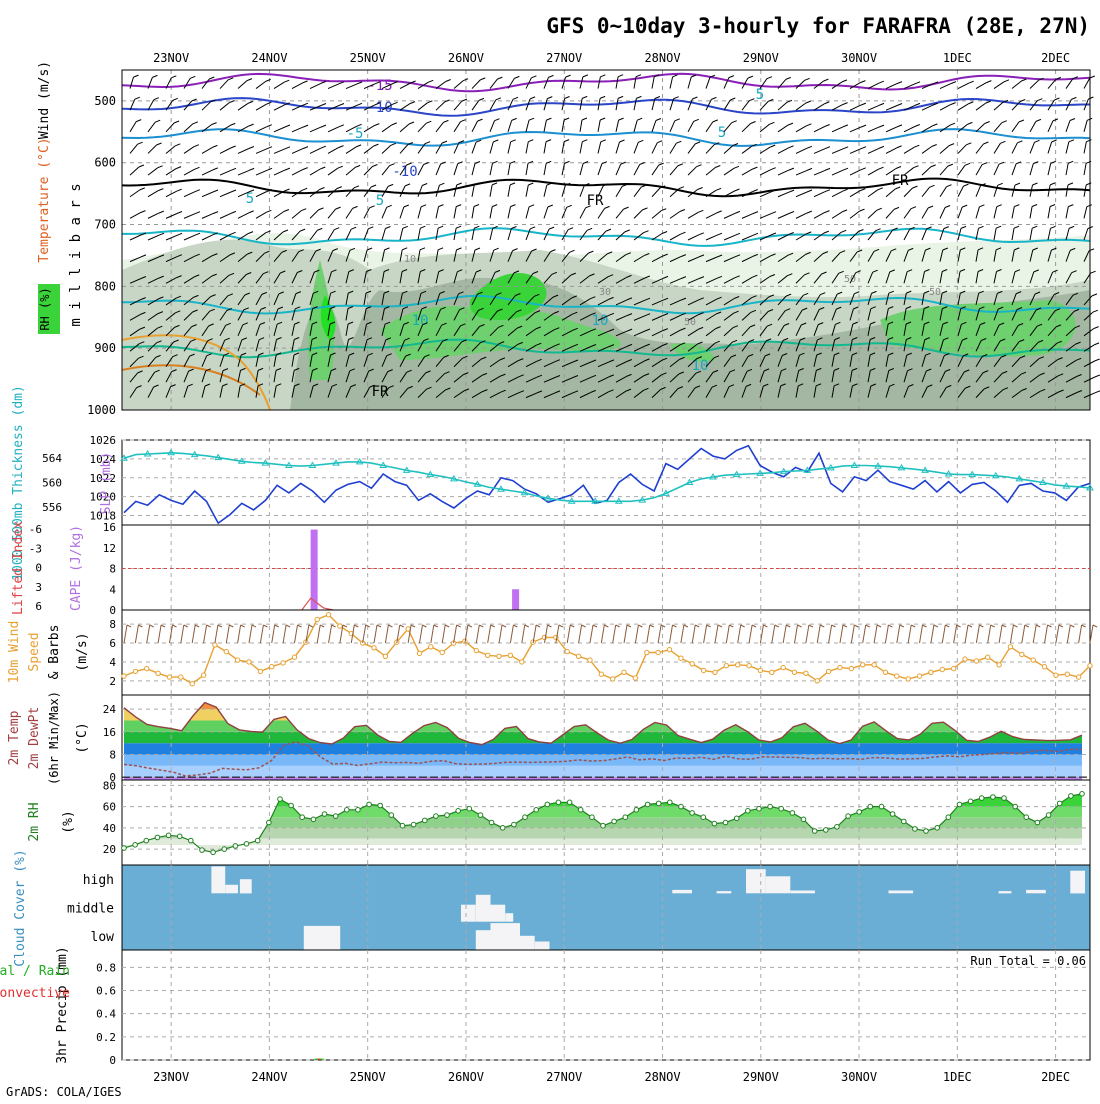 This screenshot has width=1100, height=1104. I want to click on cape-tick-label: 0, so click(112, 610).